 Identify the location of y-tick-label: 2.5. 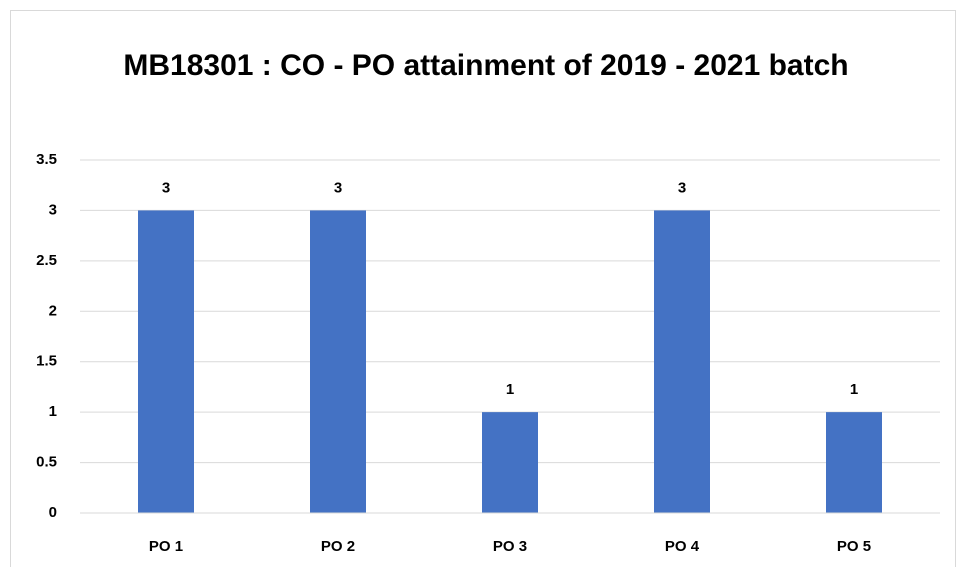
(46, 260).